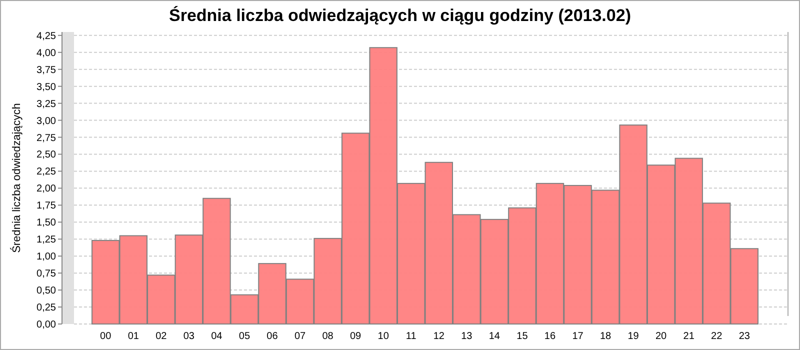  I want to click on x-tick-label: 21, so click(689, 336).